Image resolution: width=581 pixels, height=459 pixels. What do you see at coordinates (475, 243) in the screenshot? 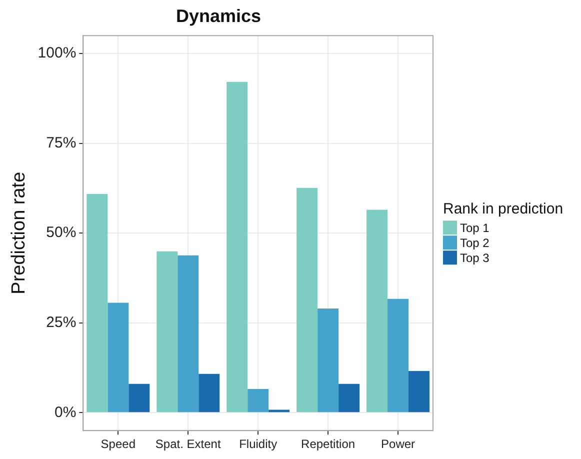
I see `legend-label: Top 2` at bounding box center [475, 243].